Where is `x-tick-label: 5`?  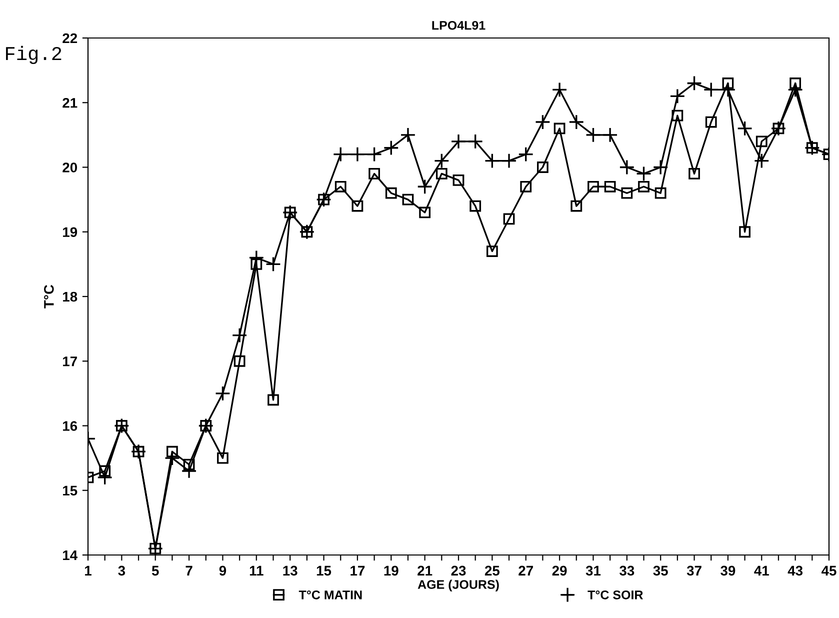
x-tick-label: 5 is located at coordinates (155, 571).